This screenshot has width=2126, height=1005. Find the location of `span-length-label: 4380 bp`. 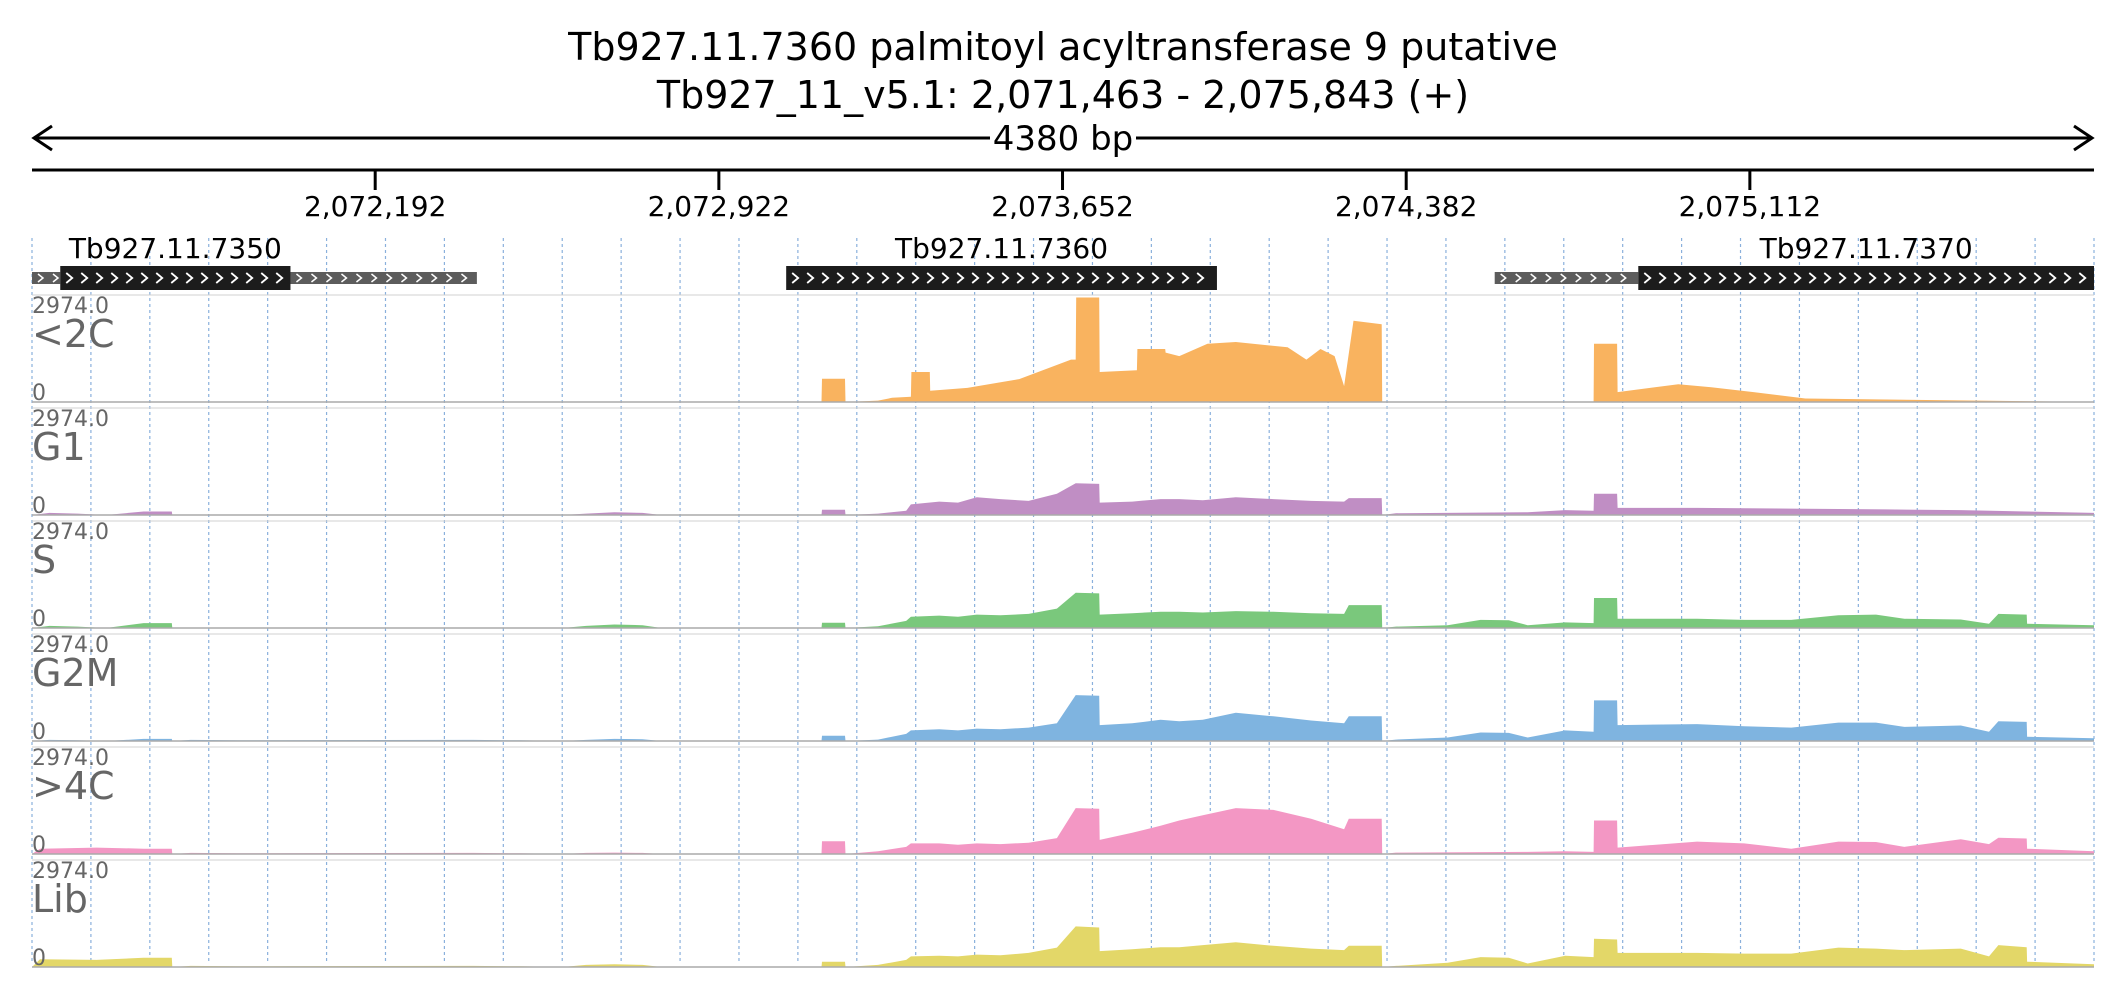

span-length-label: 4380 bp is located at coordinates (1063, 139).